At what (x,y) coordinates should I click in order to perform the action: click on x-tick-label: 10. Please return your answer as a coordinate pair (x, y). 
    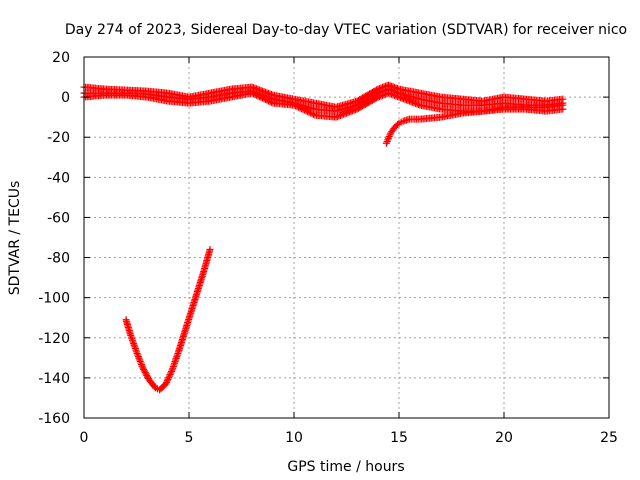
    Looking at the image, I should click on (294, 438).